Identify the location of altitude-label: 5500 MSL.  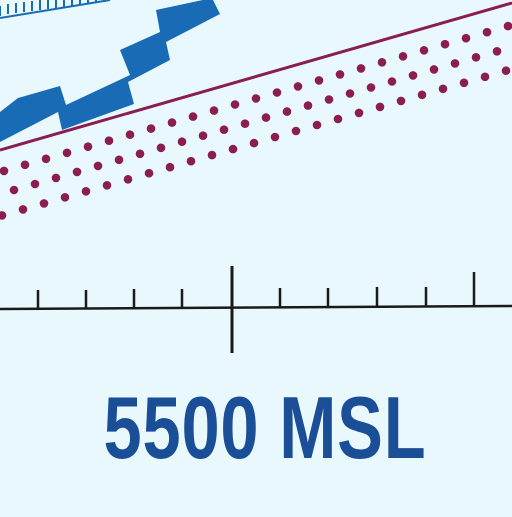
(265, 427).